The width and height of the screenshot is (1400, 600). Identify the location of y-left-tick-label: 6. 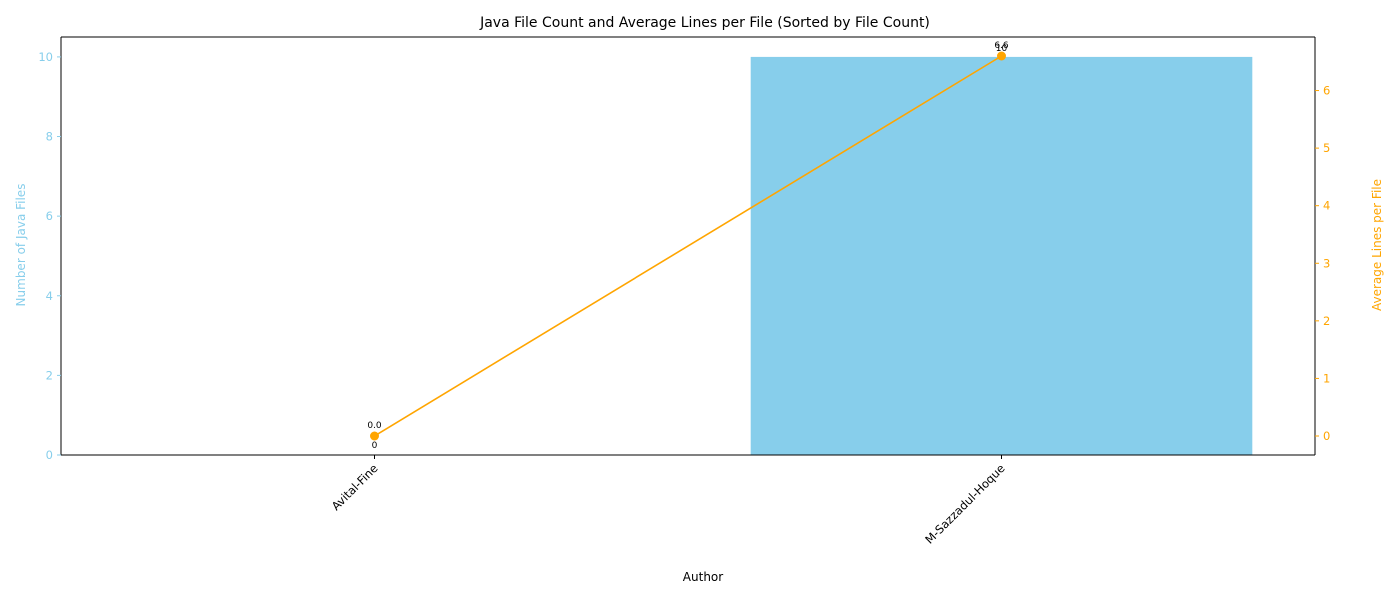
(49, 216).